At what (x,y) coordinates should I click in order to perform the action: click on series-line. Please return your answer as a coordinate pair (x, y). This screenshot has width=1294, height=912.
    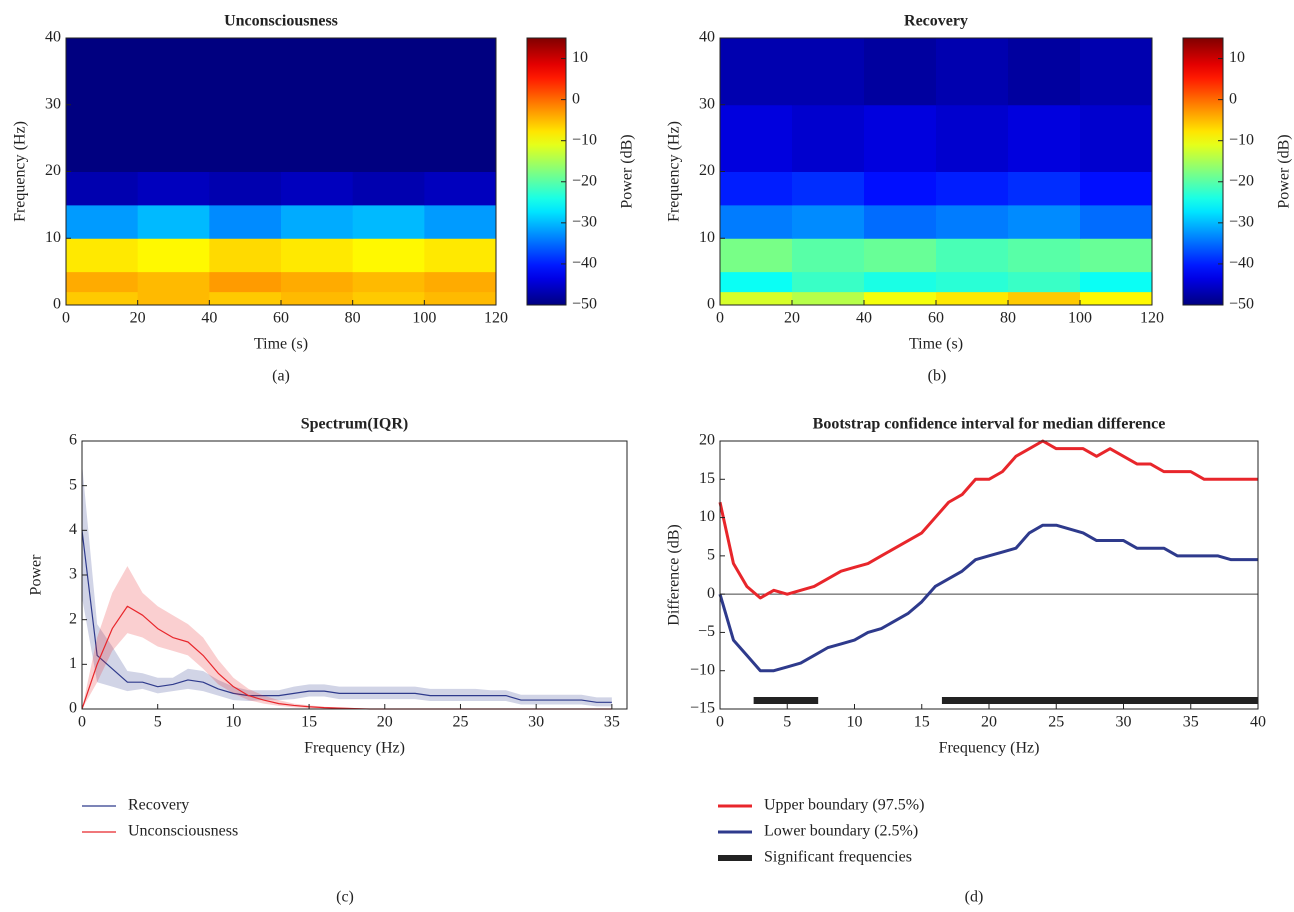
    Looking at the image, I should click on (988, 519).